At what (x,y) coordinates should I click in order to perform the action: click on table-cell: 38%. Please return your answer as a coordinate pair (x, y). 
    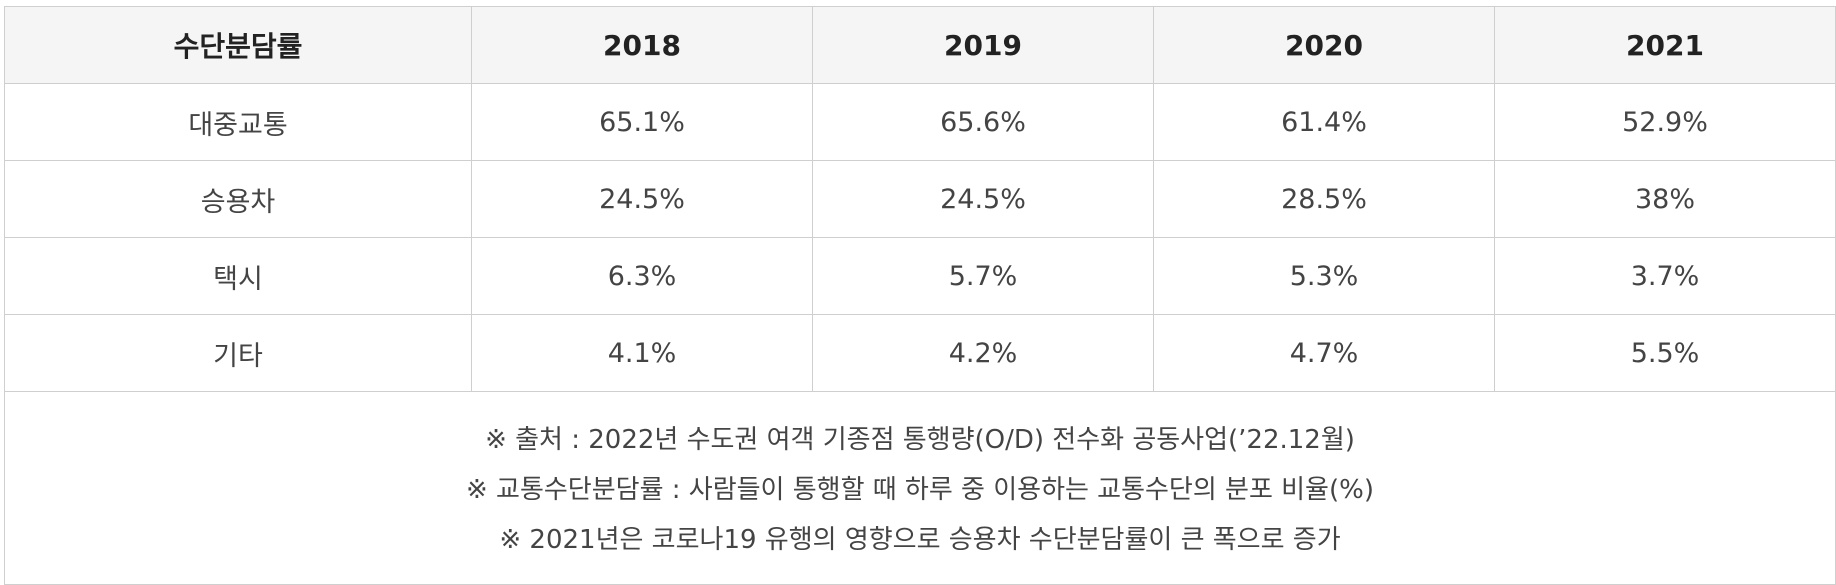
    Looking at the image, I should click on (1665, 199).